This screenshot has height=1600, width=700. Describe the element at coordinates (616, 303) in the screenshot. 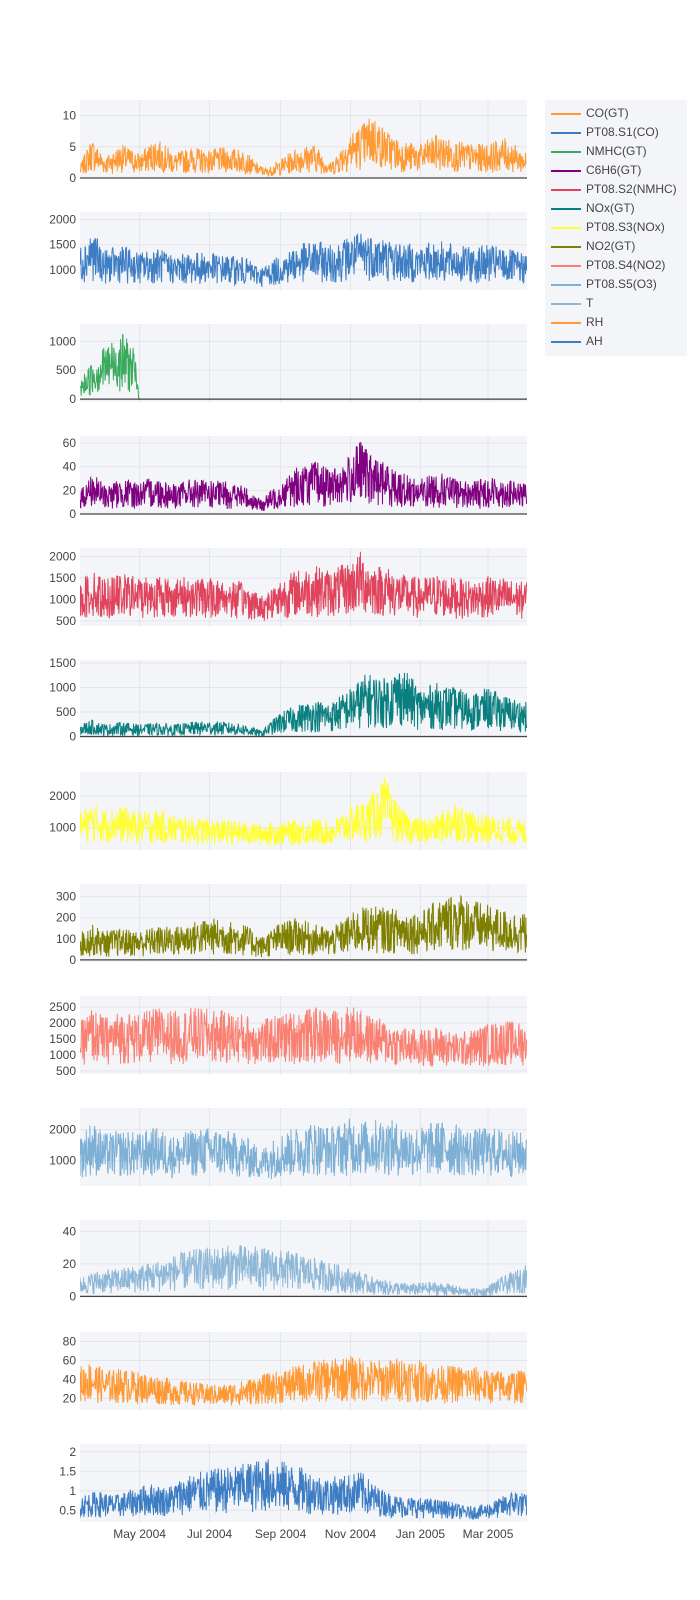

I see `legend-item: T` at that location.